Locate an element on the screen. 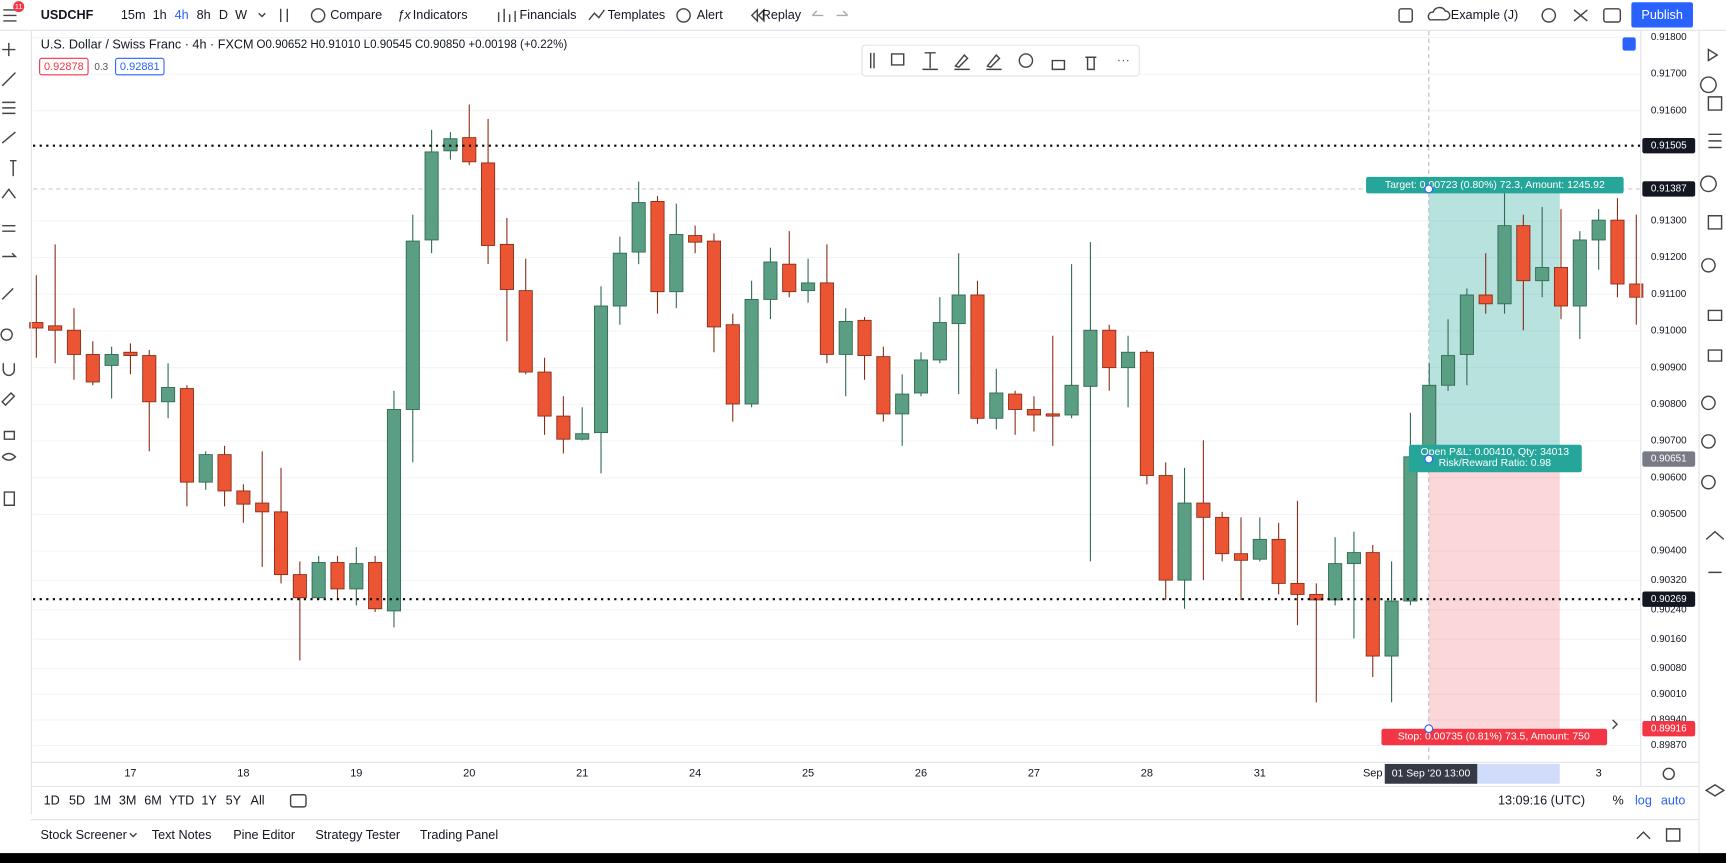 The width and height of the screenshot is (1726, 863). range: 6M is located at coordinates (153, 801).